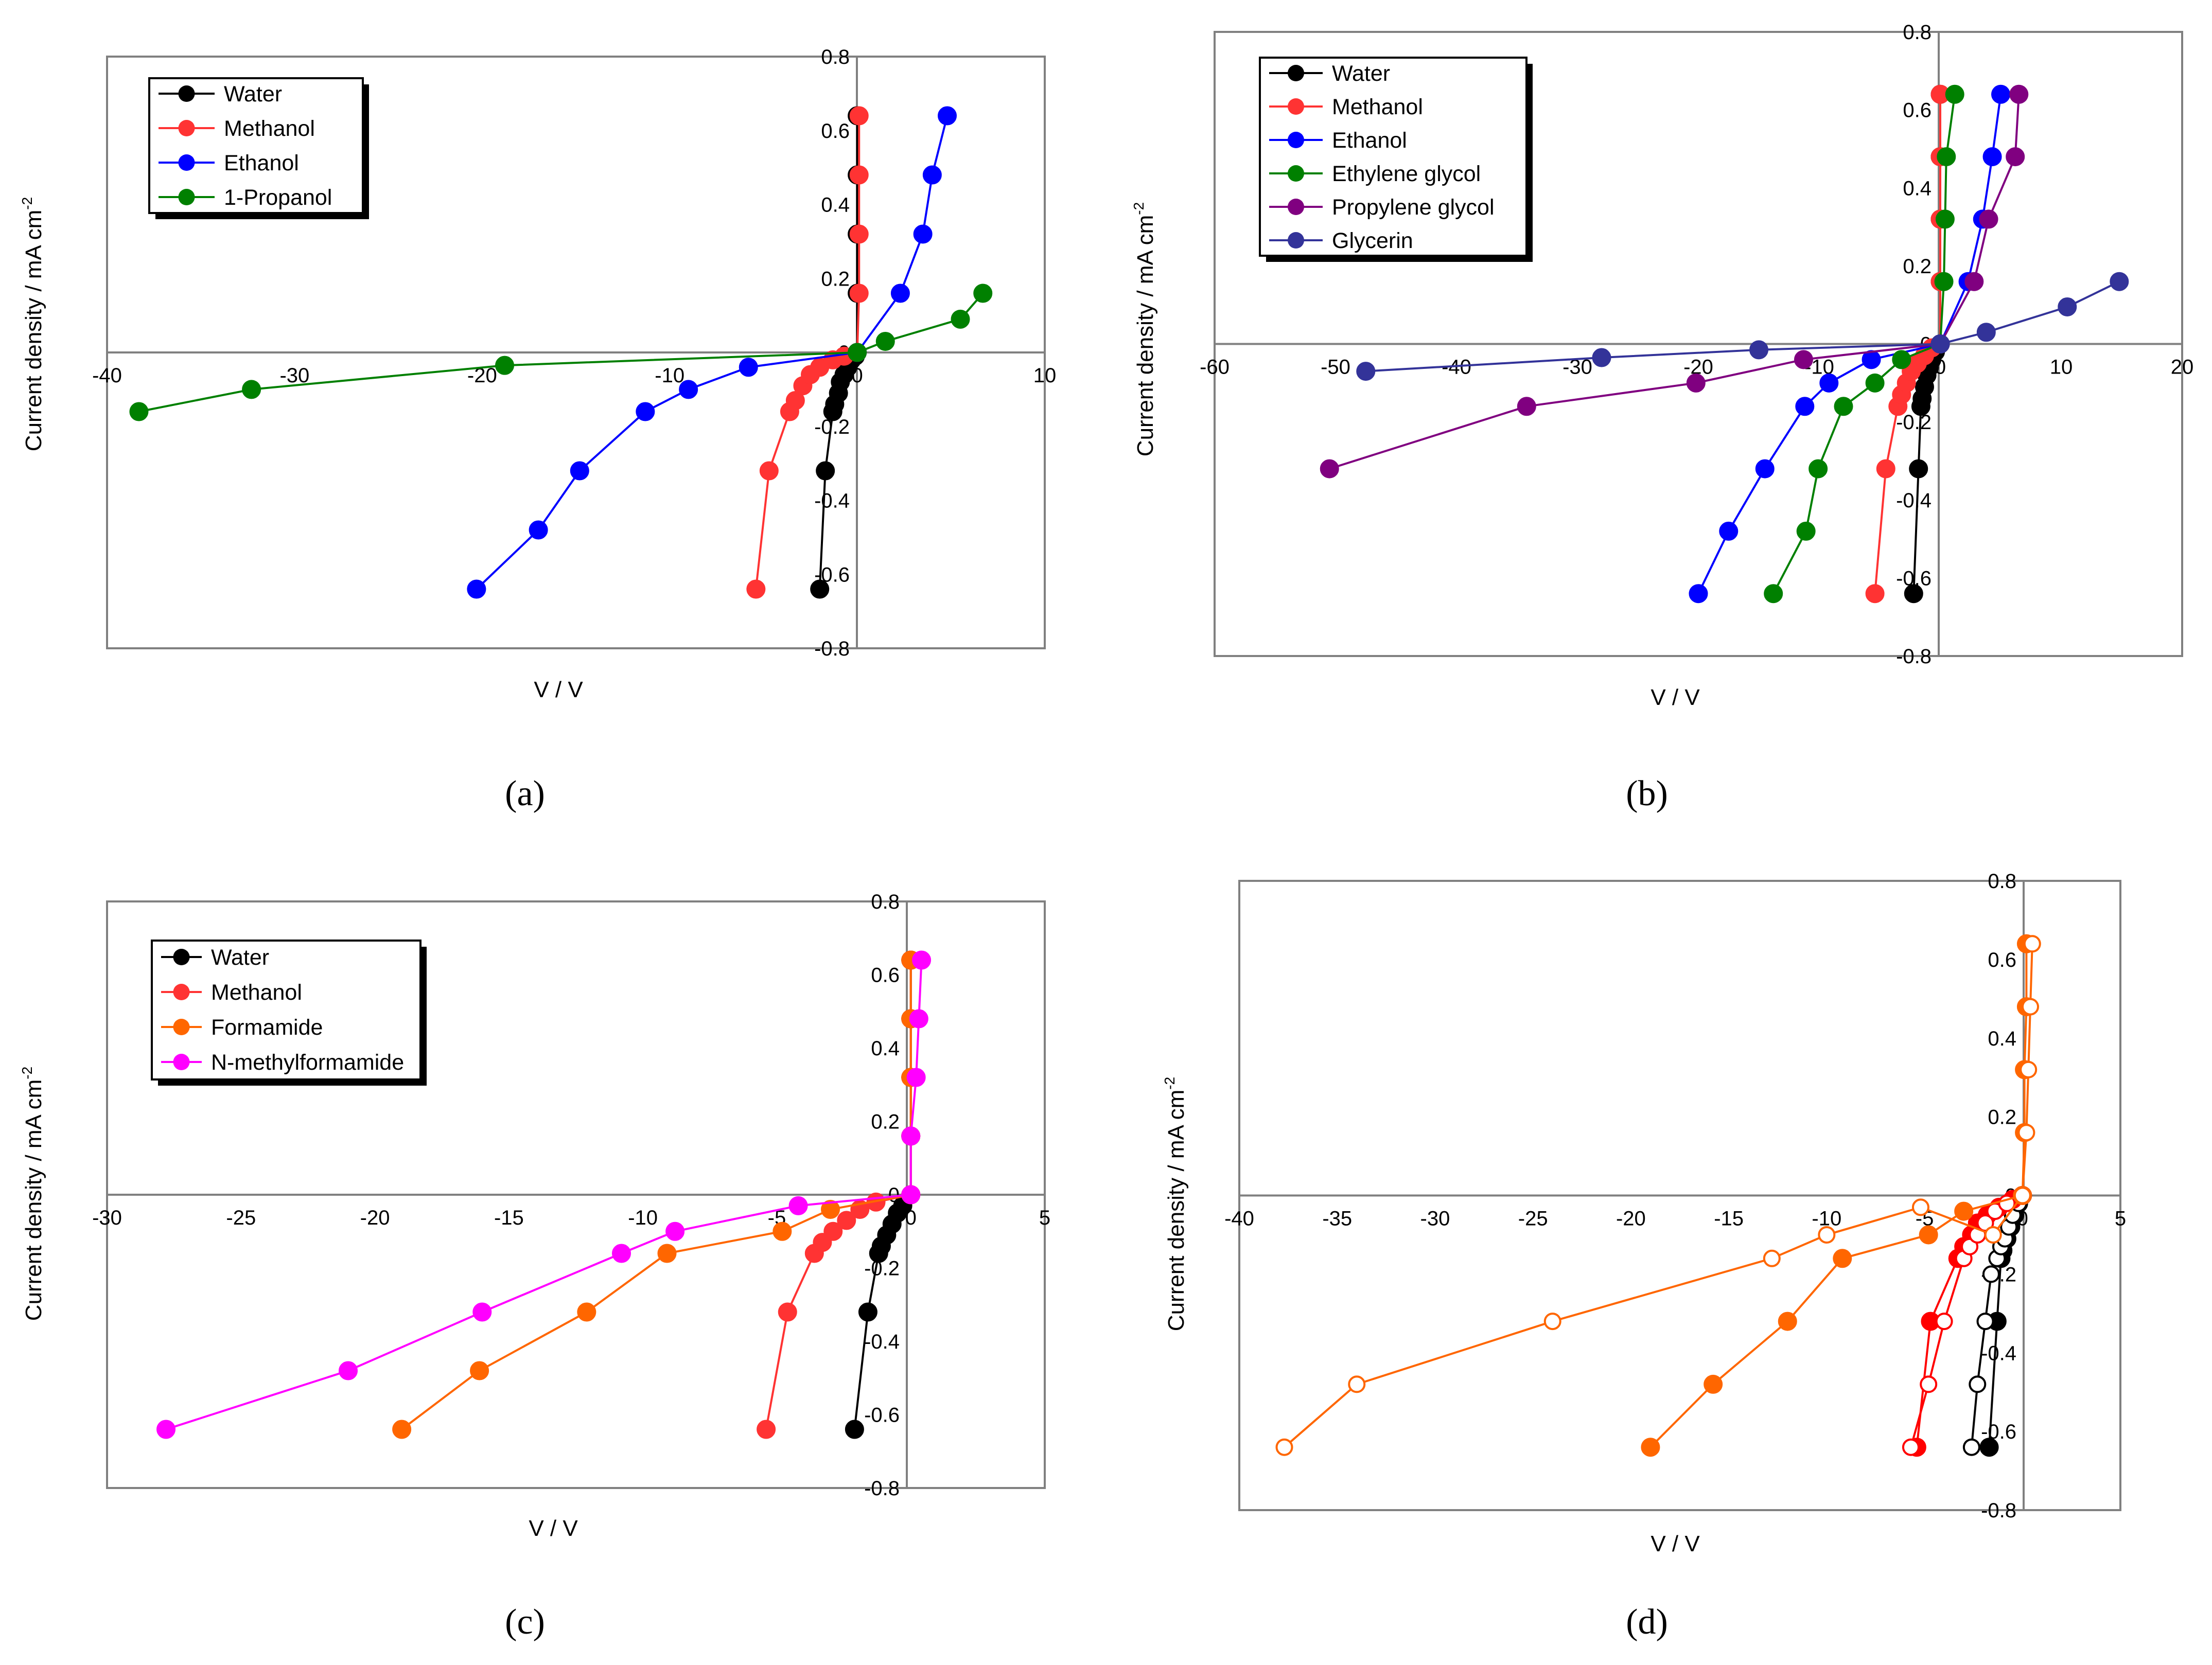 The image size is (2212, 1665). Describe the element at coordinates (1406, 174) in the screenshot. I see `legend-label: Ethylene glycol` at that location.